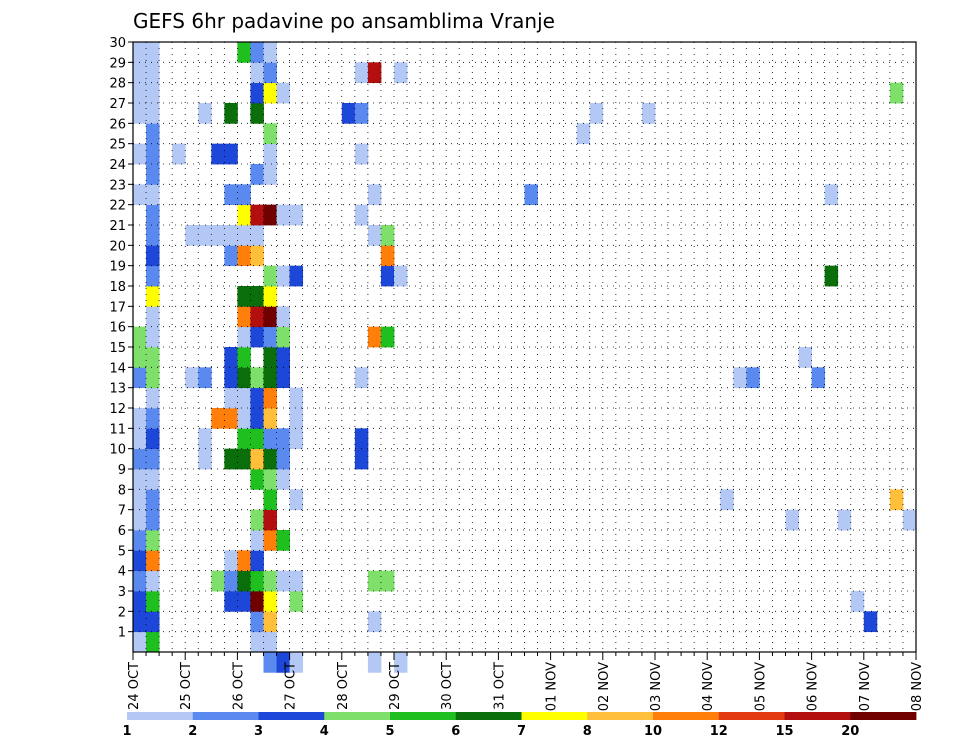 This screenshot has width=960, height=742. Describe the element at coordinates (708, 686) in the screenshot. I see `x-tick-label: 04 NOV` at that location.